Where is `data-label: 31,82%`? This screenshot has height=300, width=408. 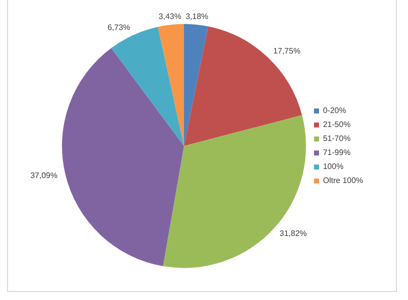 data-label: 31,82% is located at coordinates (293, 233).